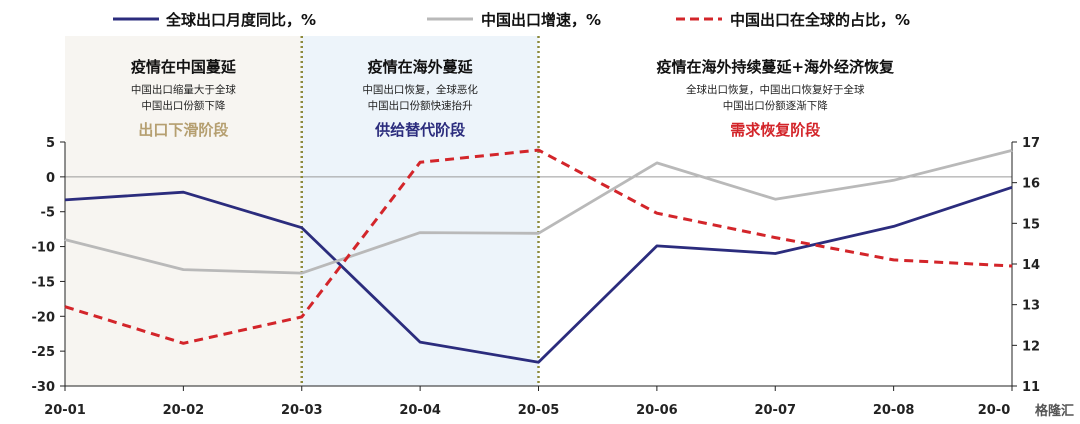  Describe the element at coordinates (48, 213) in the screenshot. I see `left-tick-label: -5` at that location.